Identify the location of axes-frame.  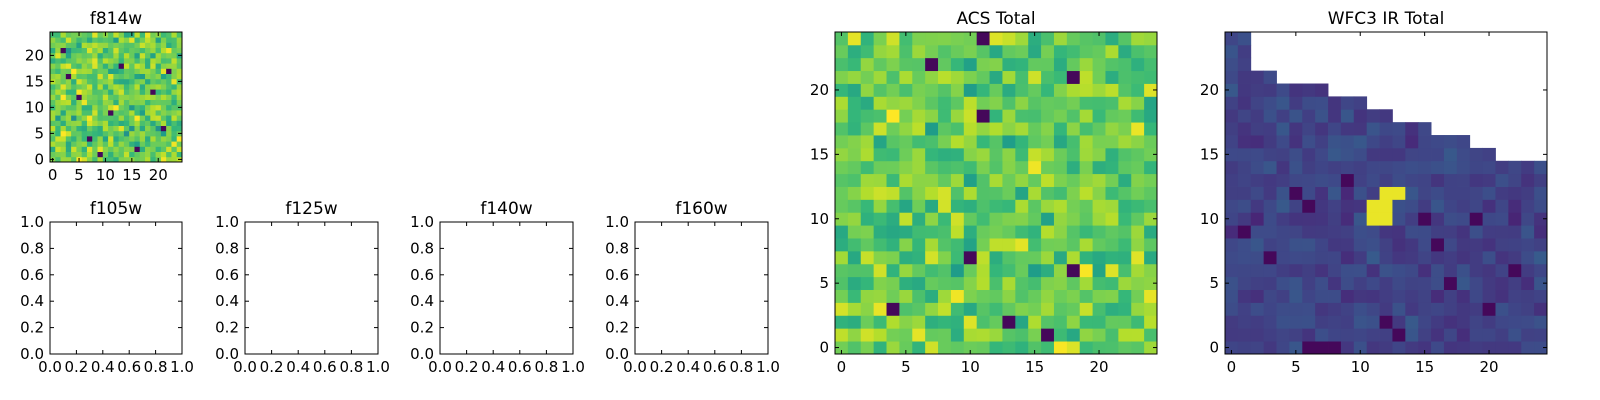
(506, 288).